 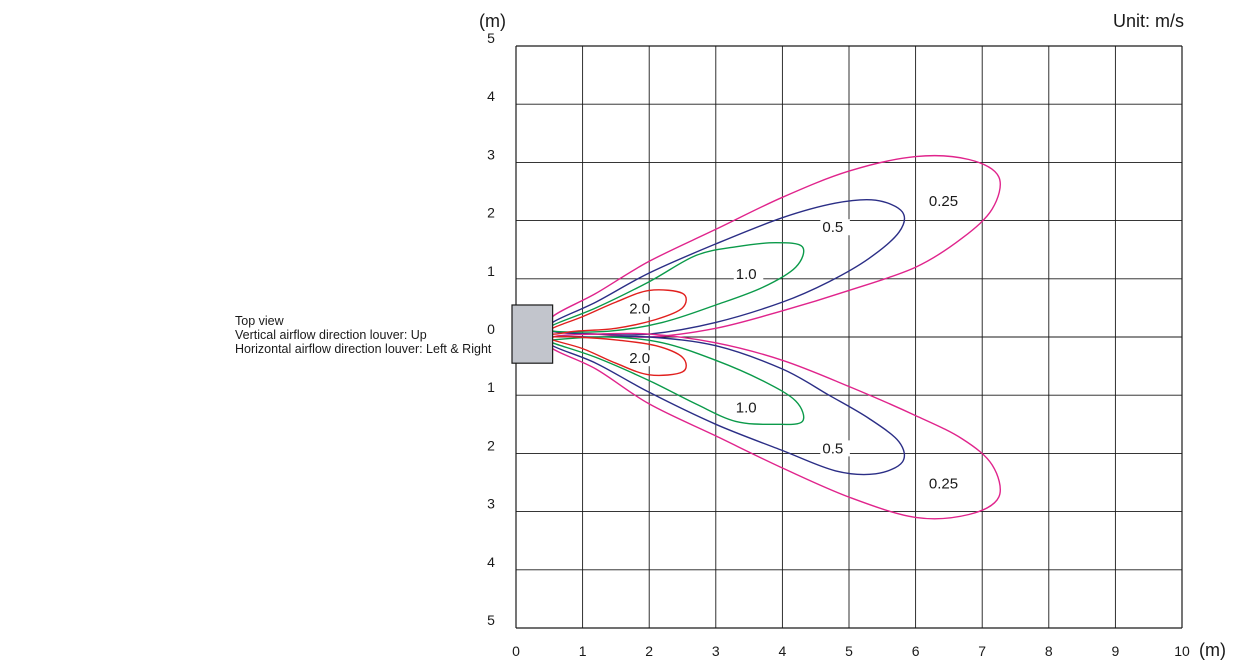 What do you see at coordinates (982, 651) in the screenshot?
I see `x-tick-label: 7` at bounding box center [982, 651].